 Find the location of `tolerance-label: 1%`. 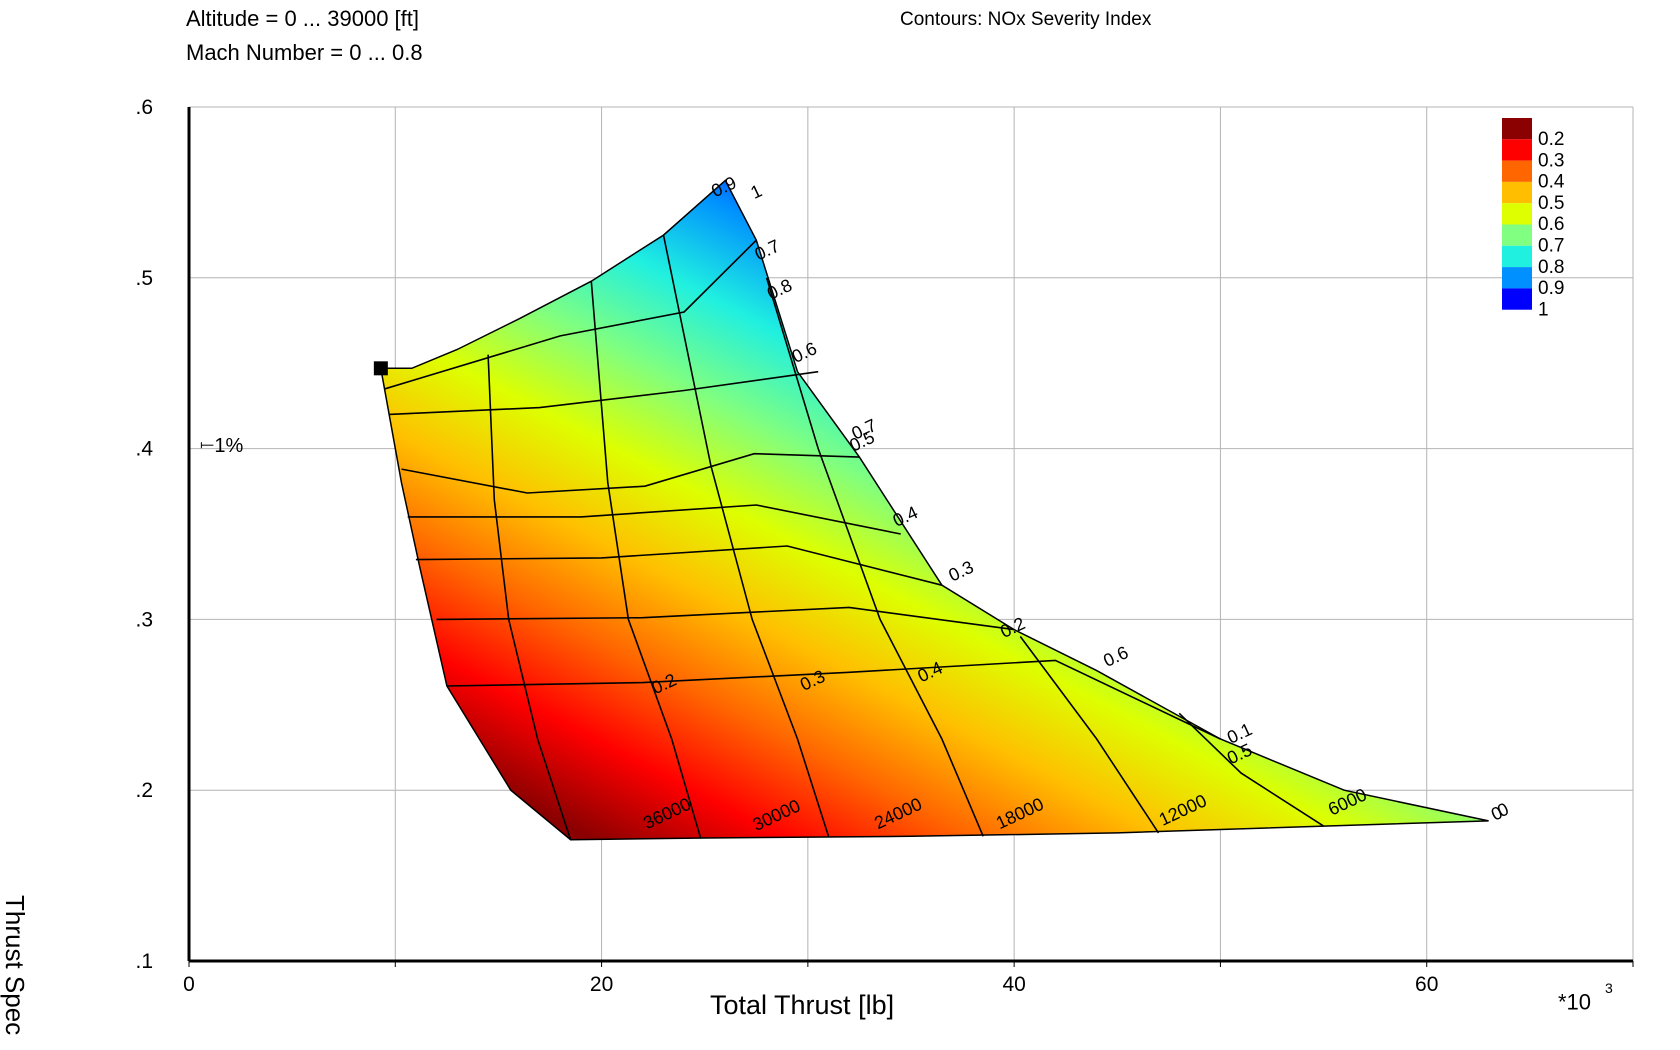

tolerance-label: 1% is located at coordinates (228, 446).